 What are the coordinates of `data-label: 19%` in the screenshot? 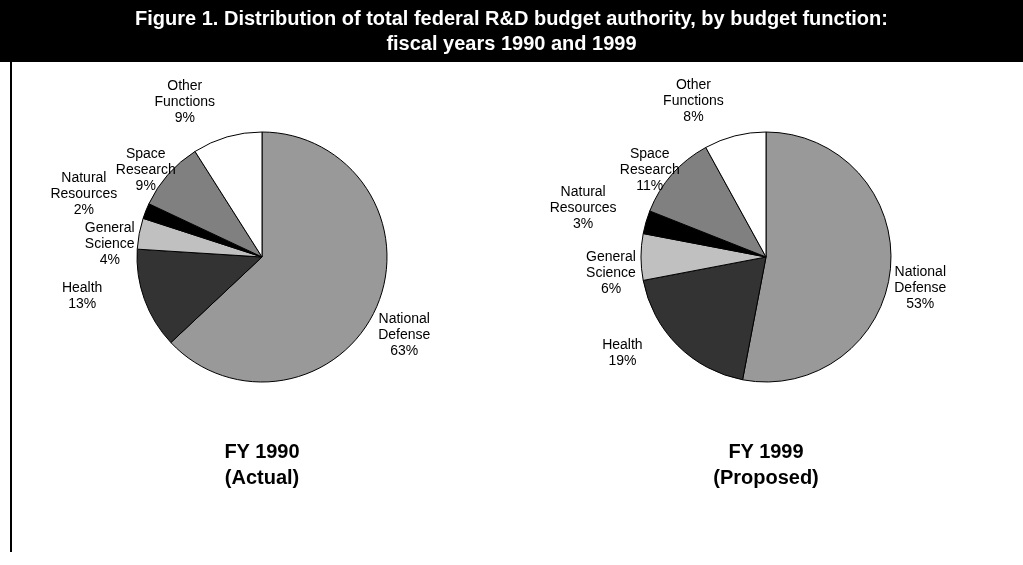 It's located at (622, 359).